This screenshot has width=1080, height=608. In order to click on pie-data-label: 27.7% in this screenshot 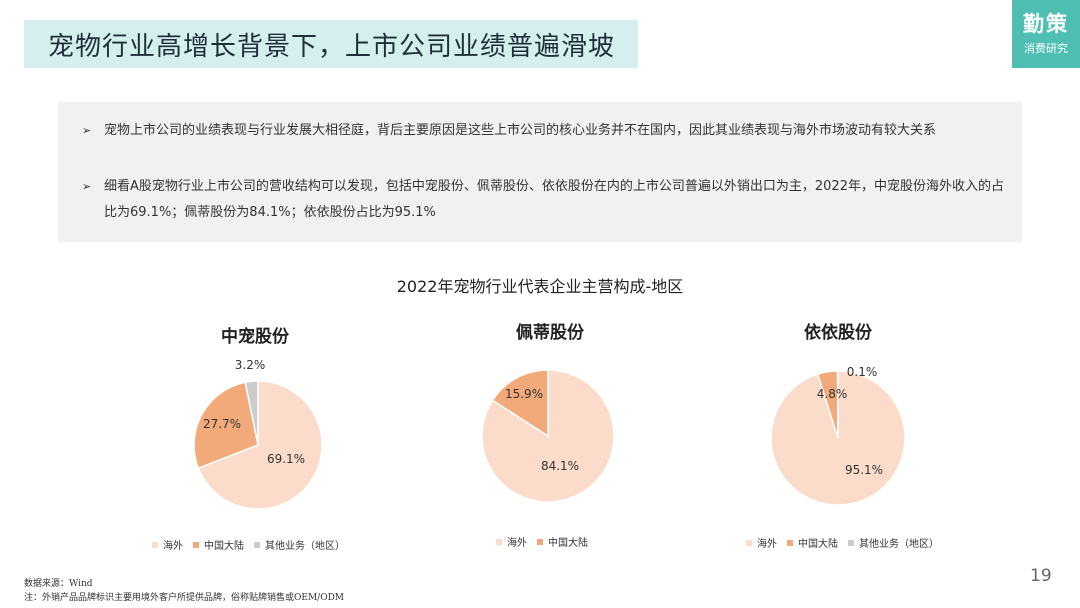, I will do `click(222, 424)`.